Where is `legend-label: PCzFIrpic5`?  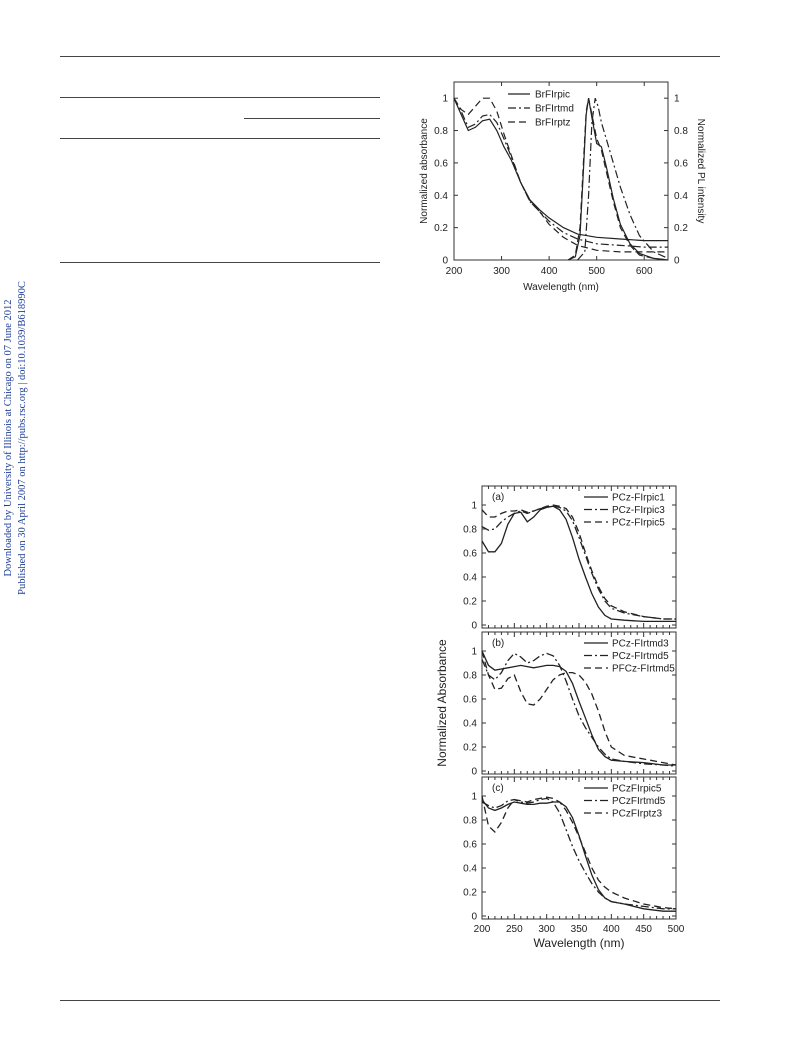 legend-label: PCzFIrpic5 is located at coordinates (637, 789).